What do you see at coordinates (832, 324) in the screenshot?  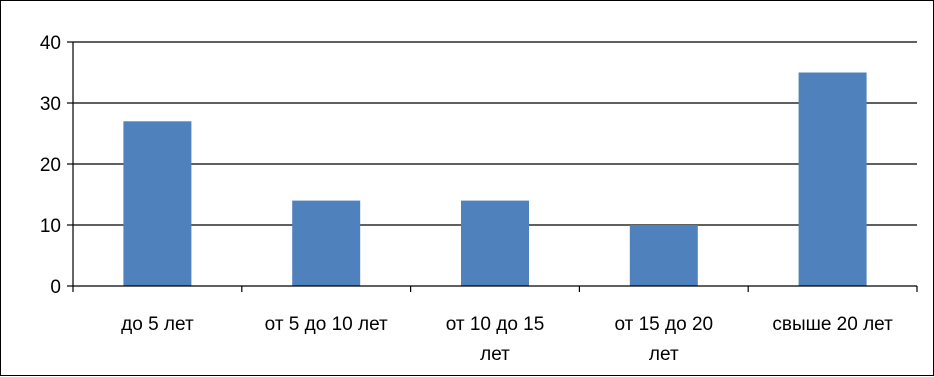 I see `x-category-label: свыше 20 лет` at bounding box center [832, 324].